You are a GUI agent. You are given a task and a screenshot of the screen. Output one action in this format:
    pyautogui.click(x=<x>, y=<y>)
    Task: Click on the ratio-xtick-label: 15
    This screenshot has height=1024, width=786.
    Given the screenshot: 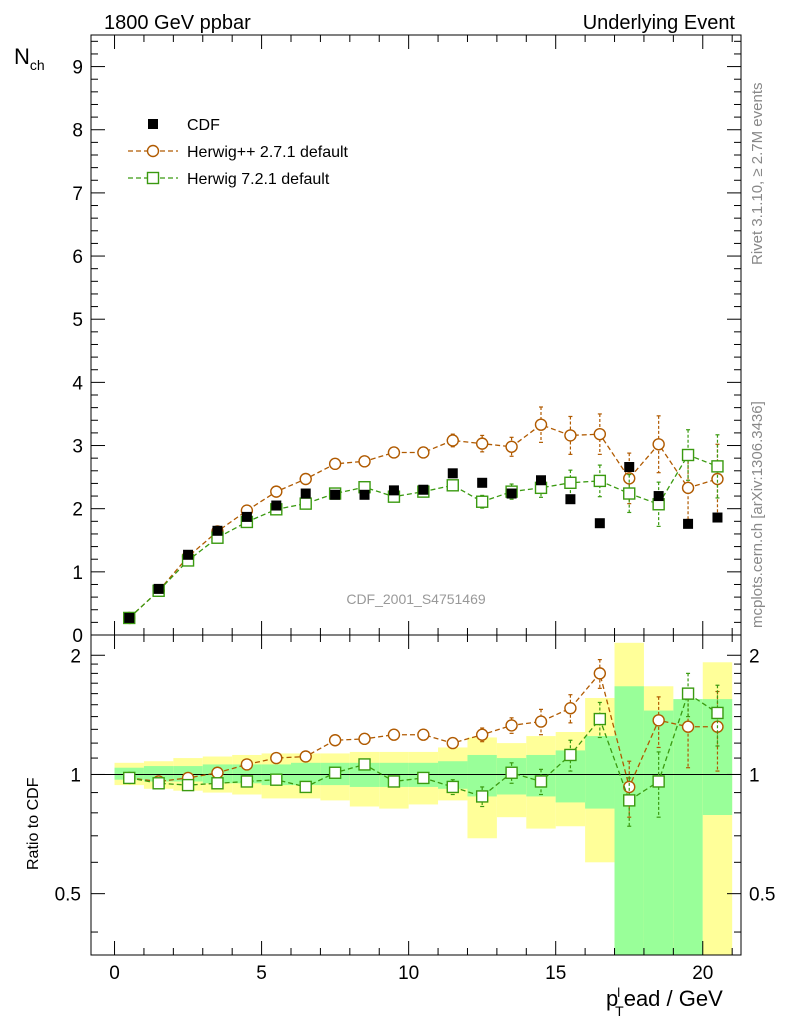 What is the action you would take?
    pyautogui.click(x=555, y=973)
    